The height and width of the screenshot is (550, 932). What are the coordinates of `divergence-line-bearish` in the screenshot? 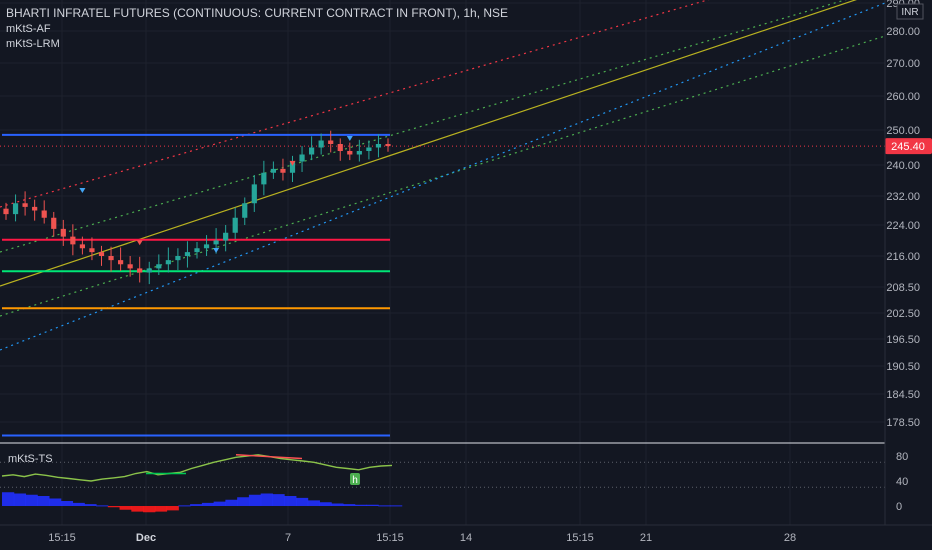 It's located at (269, 457).